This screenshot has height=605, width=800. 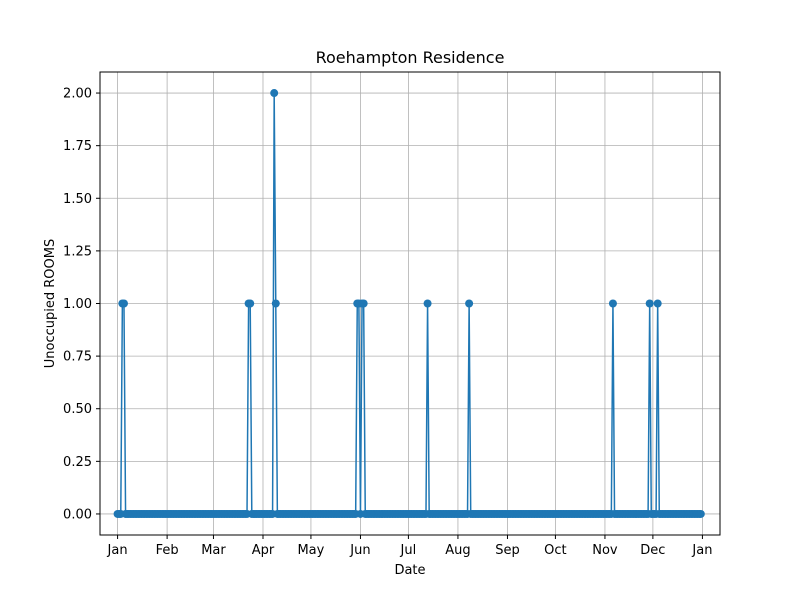 What do you see at coordinates (77, 462) in the screenshot?
I see `y-tick-label: 0.25` at bounding box center [77, 462].